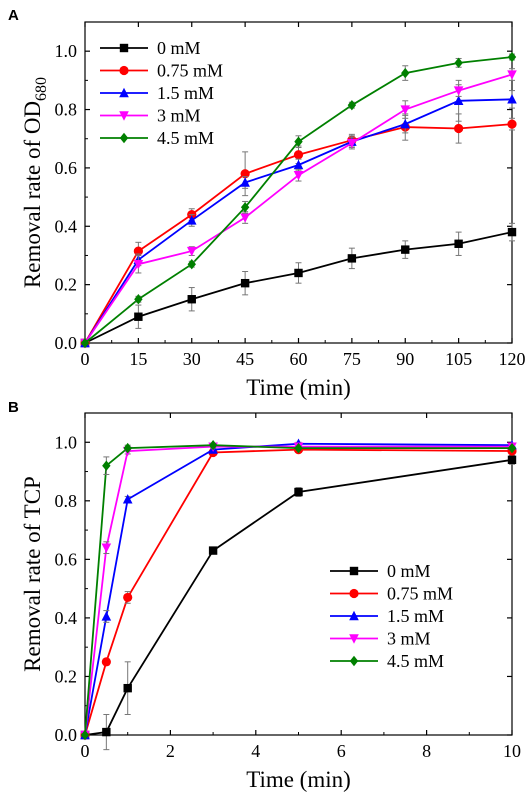  I want to click on x-tick-label: 15, so click(138, 359).